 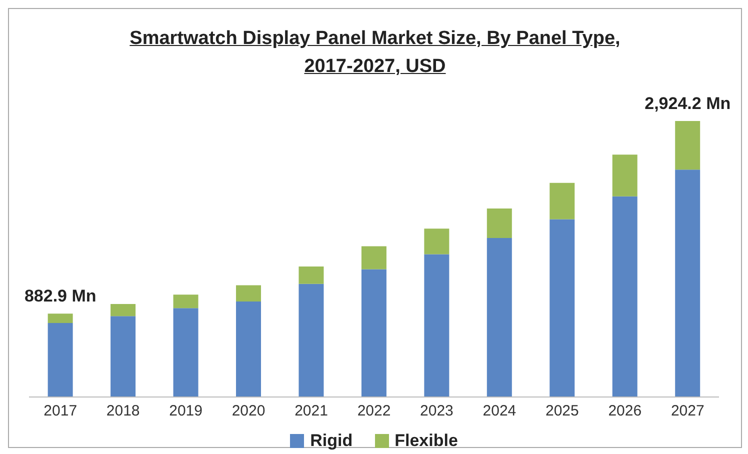 I want to click on annotation: 882.9 Mn, so click(x=60, y=296).